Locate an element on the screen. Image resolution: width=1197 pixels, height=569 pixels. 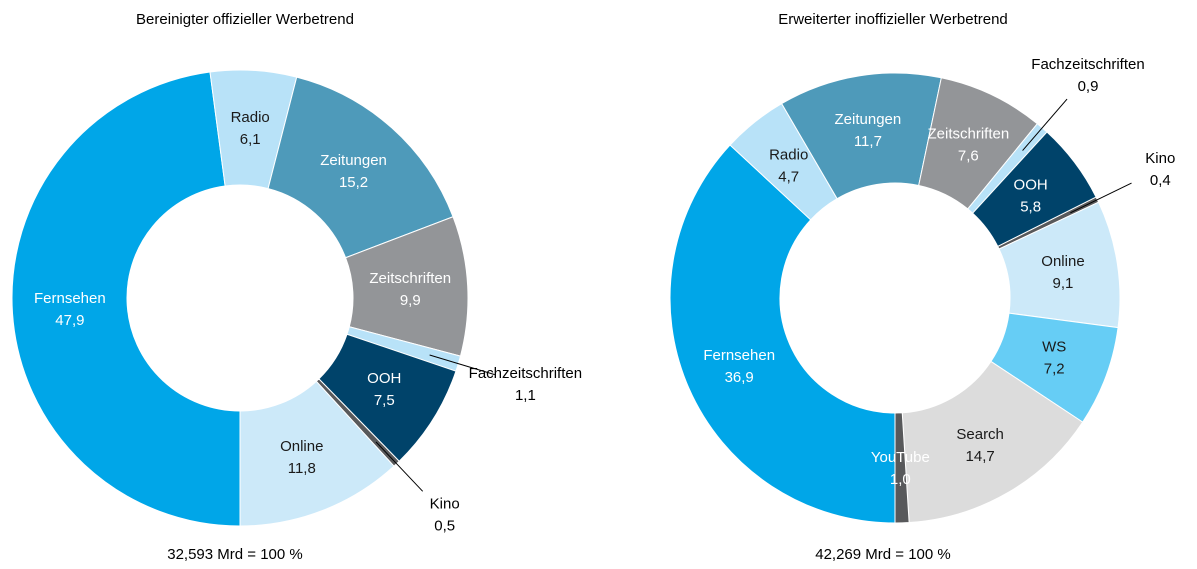
segment-label: YouTube is located at coordinates (900, 457).